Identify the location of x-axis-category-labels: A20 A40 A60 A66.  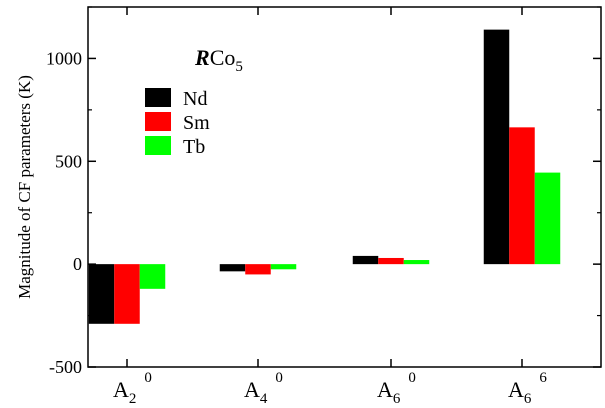
(330, 388).